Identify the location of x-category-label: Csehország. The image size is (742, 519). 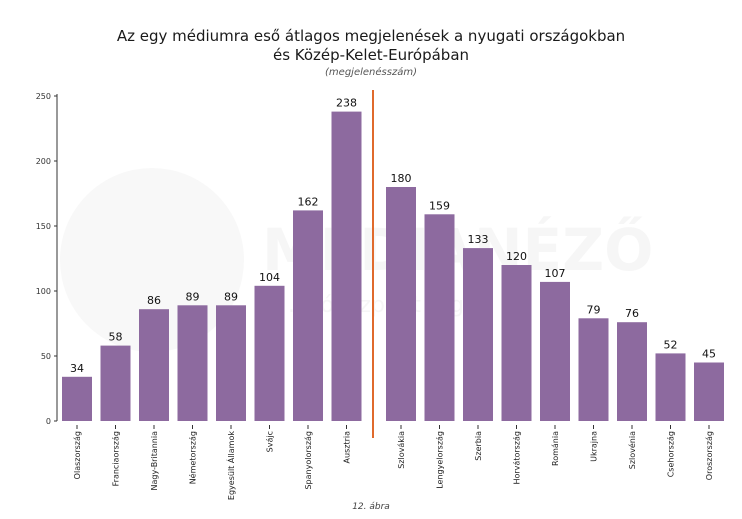
(671, 454).